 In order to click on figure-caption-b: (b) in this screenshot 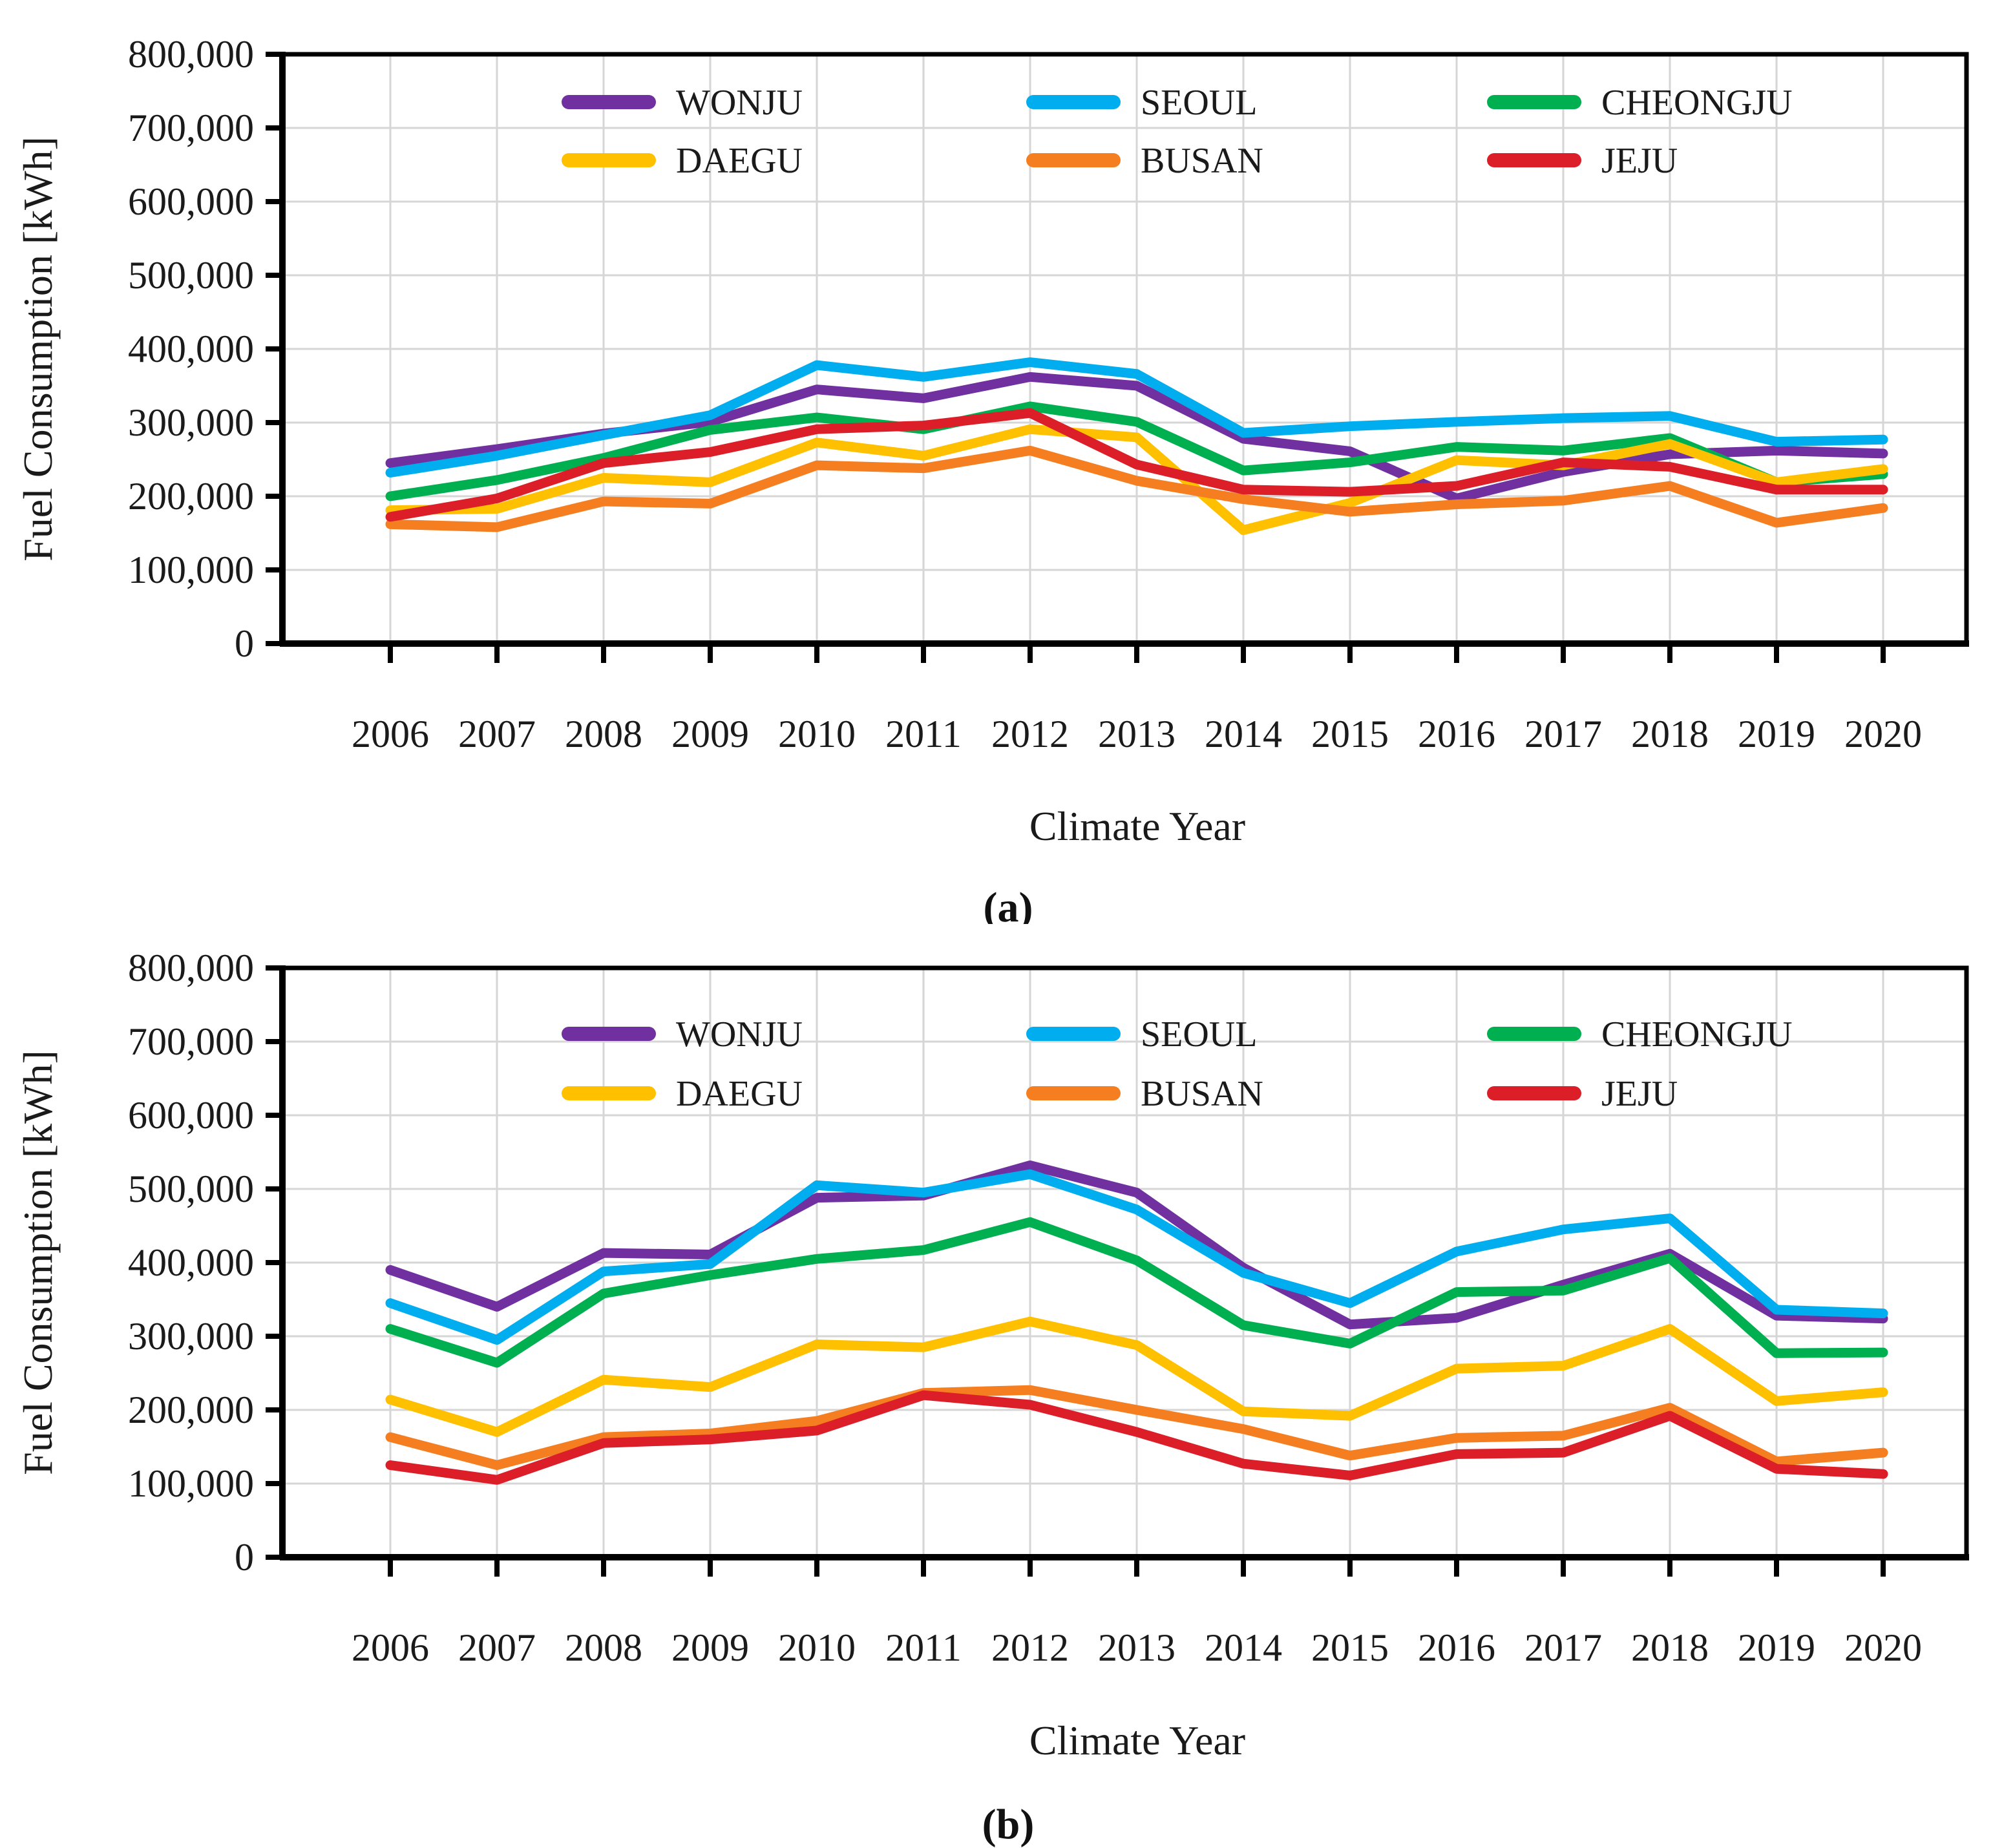, I will do `click(1009, 1824)`.